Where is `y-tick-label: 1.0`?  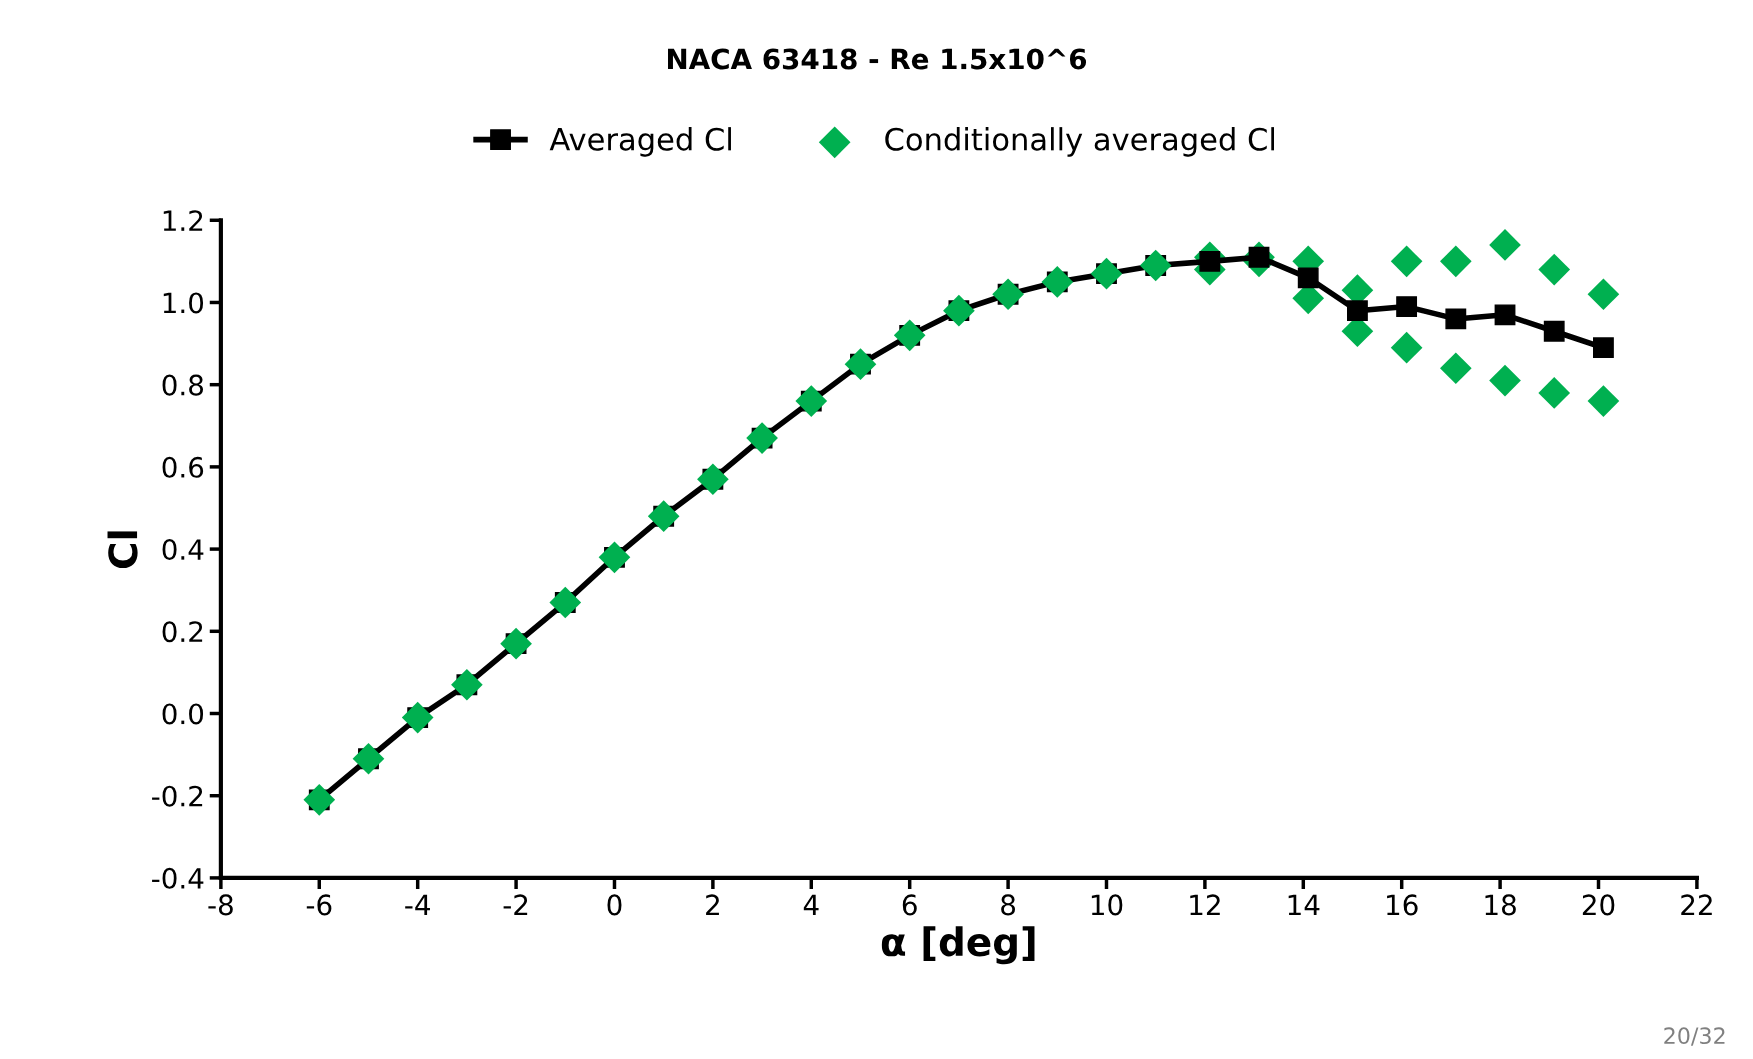 y-tick-label: 1.0 is located at coordinates (183, 303).